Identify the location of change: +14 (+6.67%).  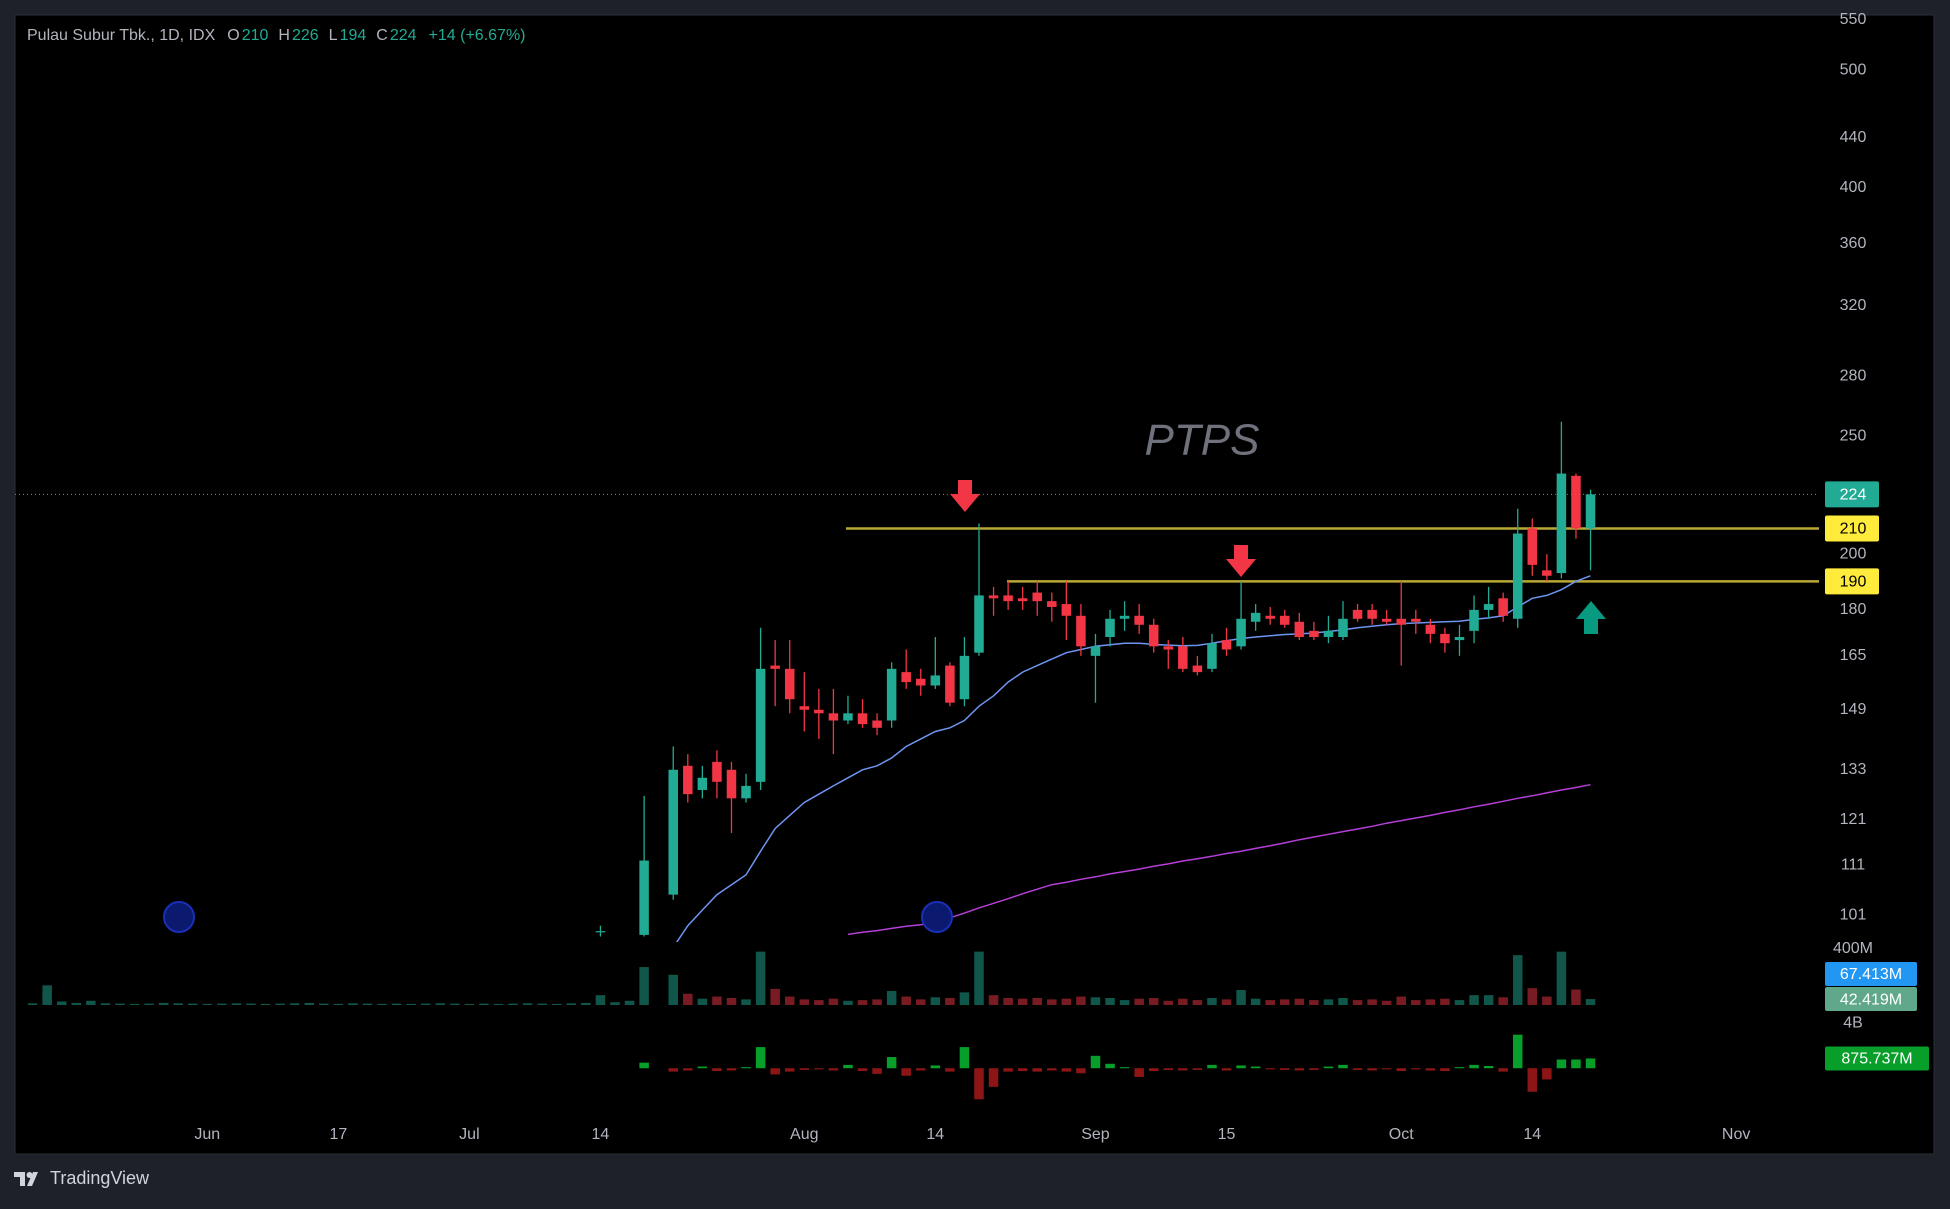
(477, 35).